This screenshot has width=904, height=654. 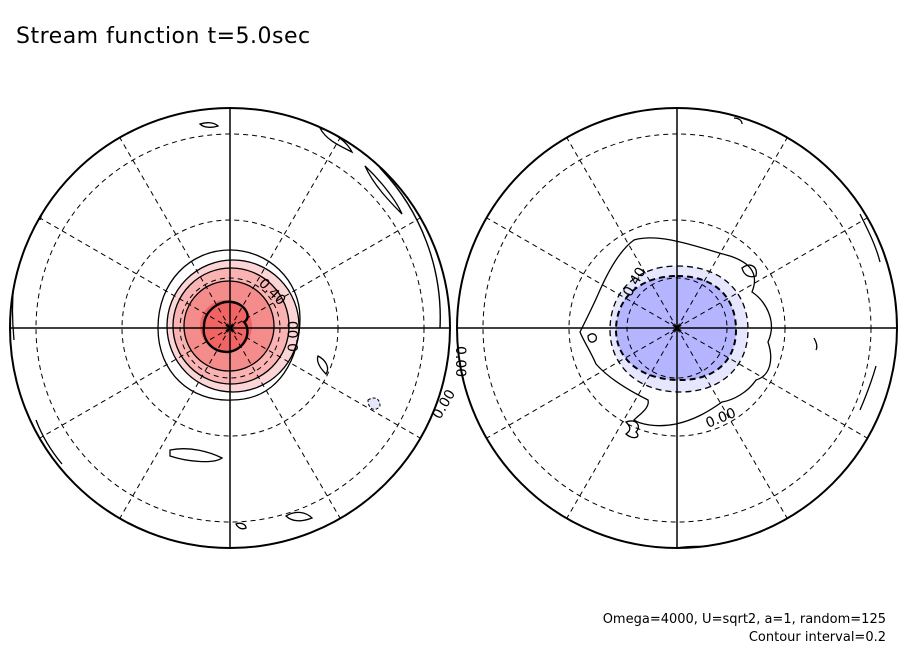 I want to click on footer-parameters: Omega=4000, U=sqrt2, a=1, random=125, so click(x=744, y=619).